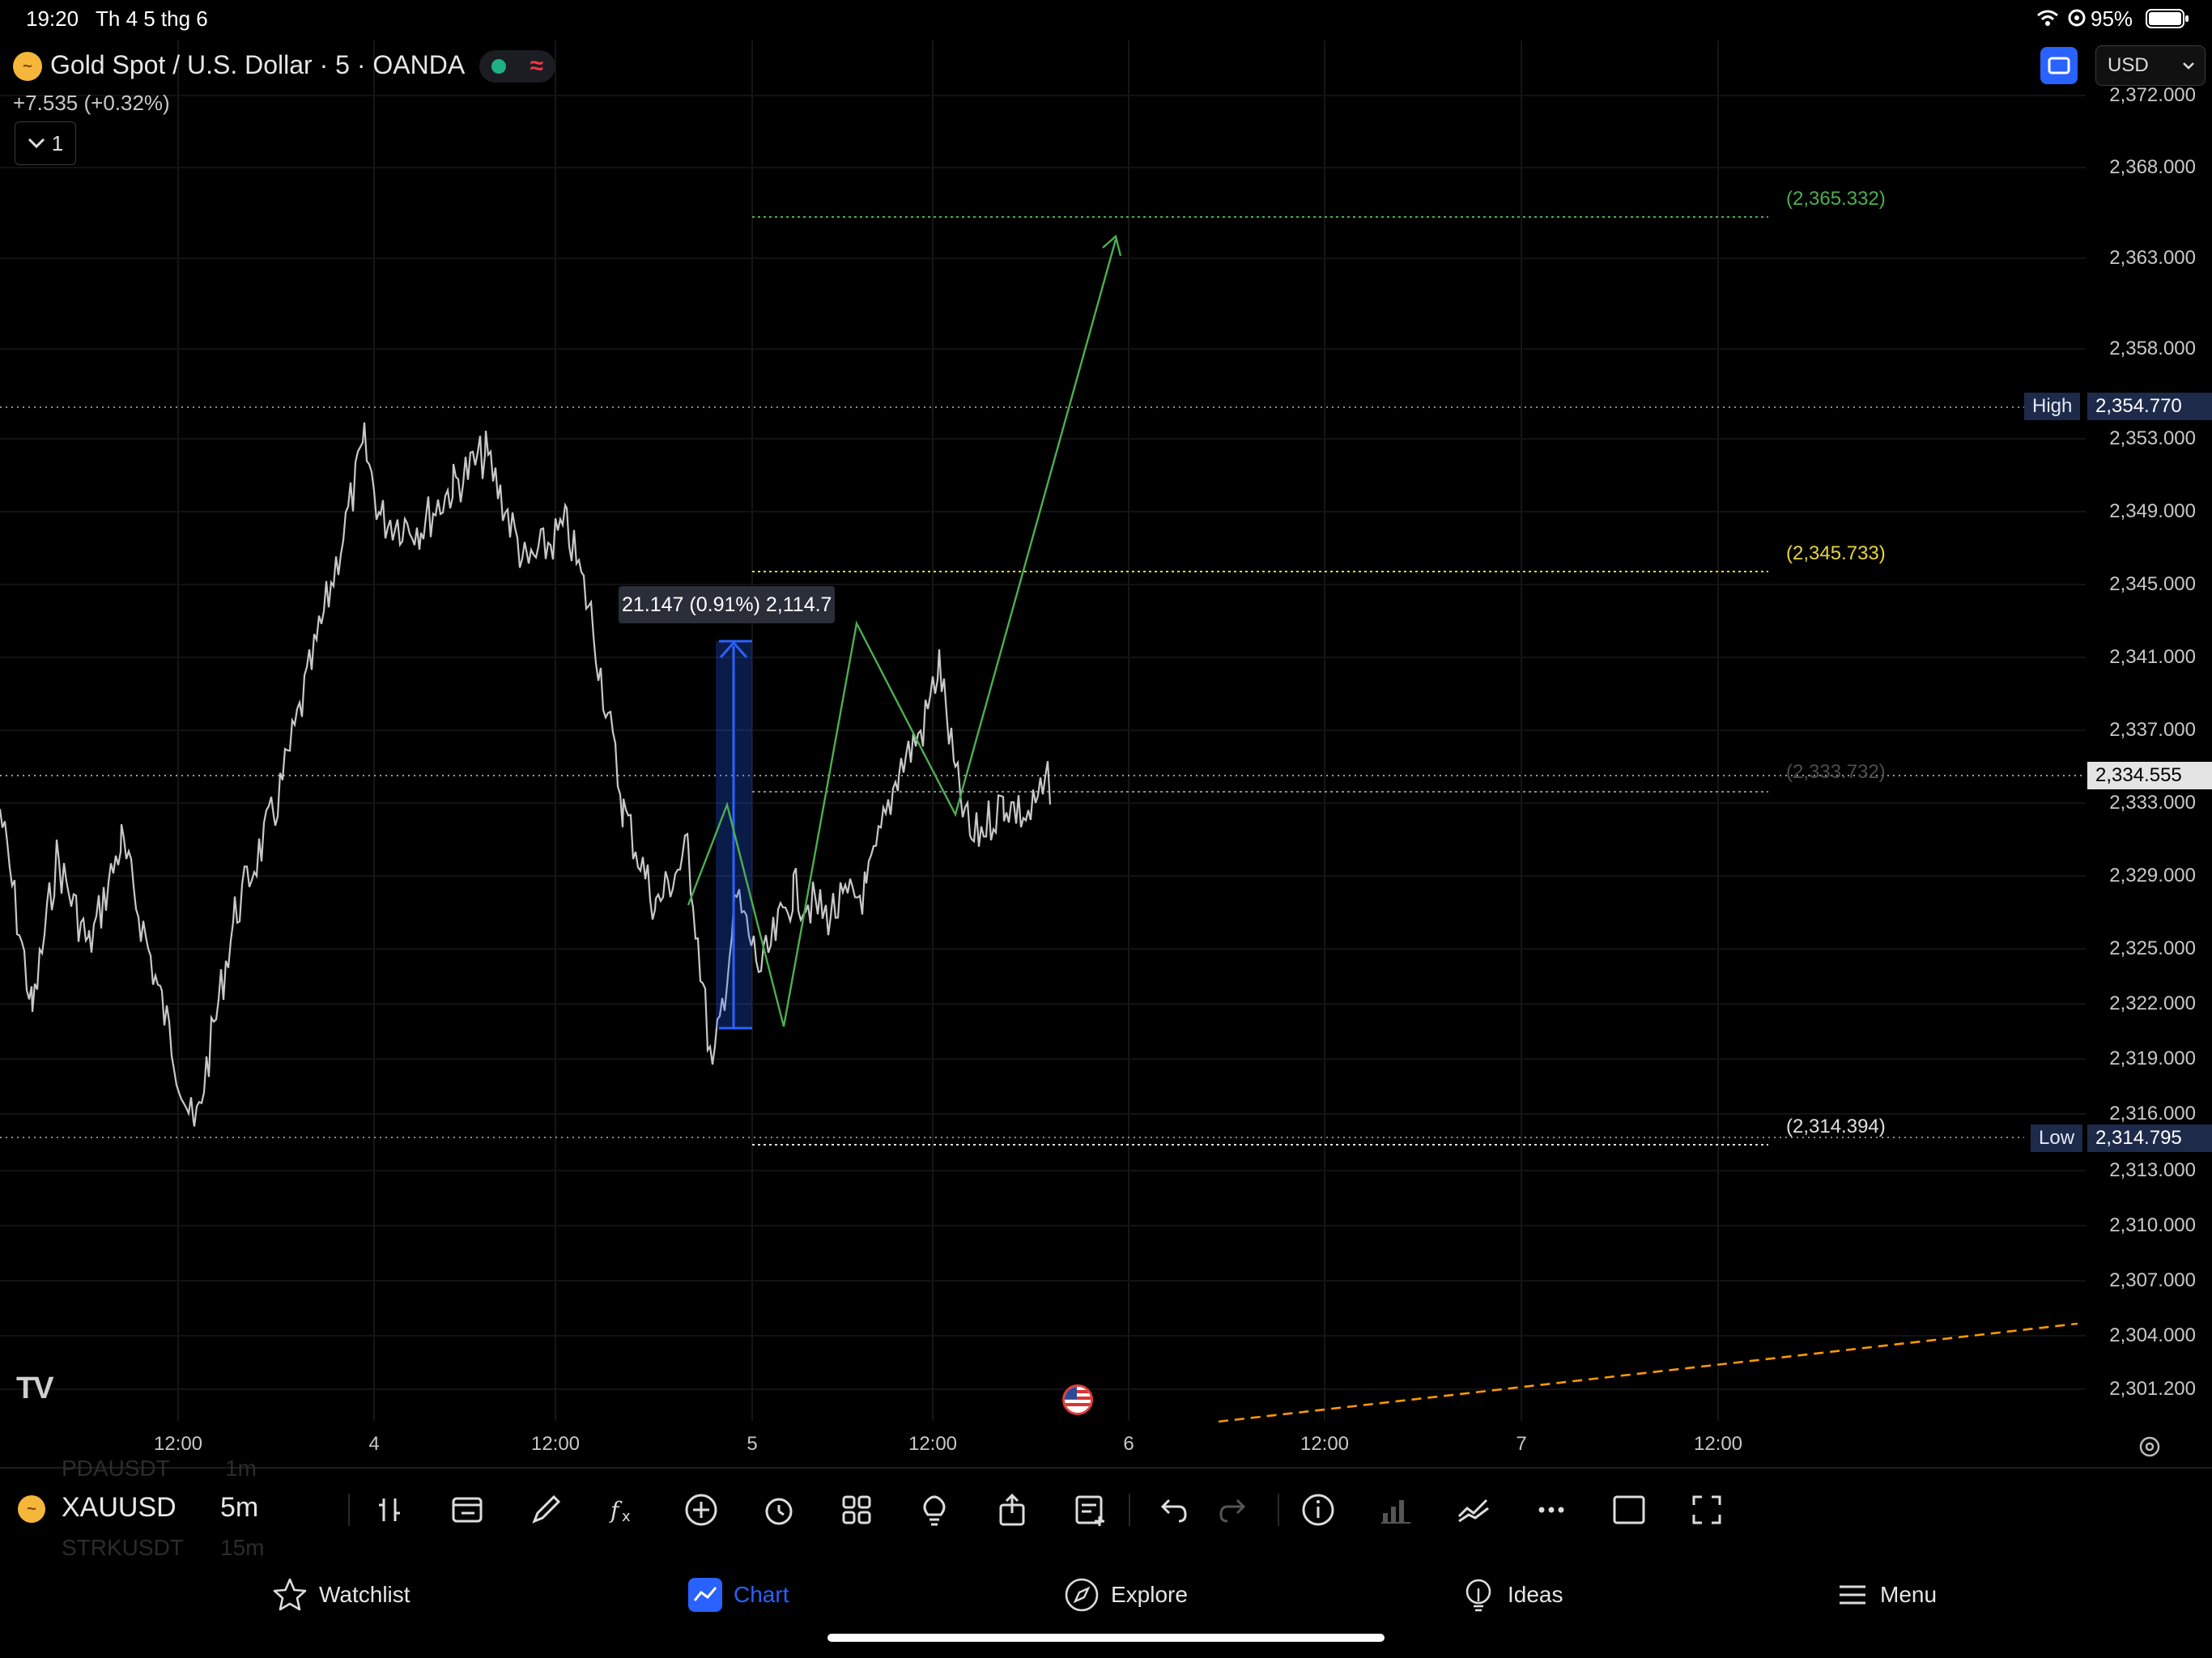  I want to click on add-note-icon, so click(1090, 1510).